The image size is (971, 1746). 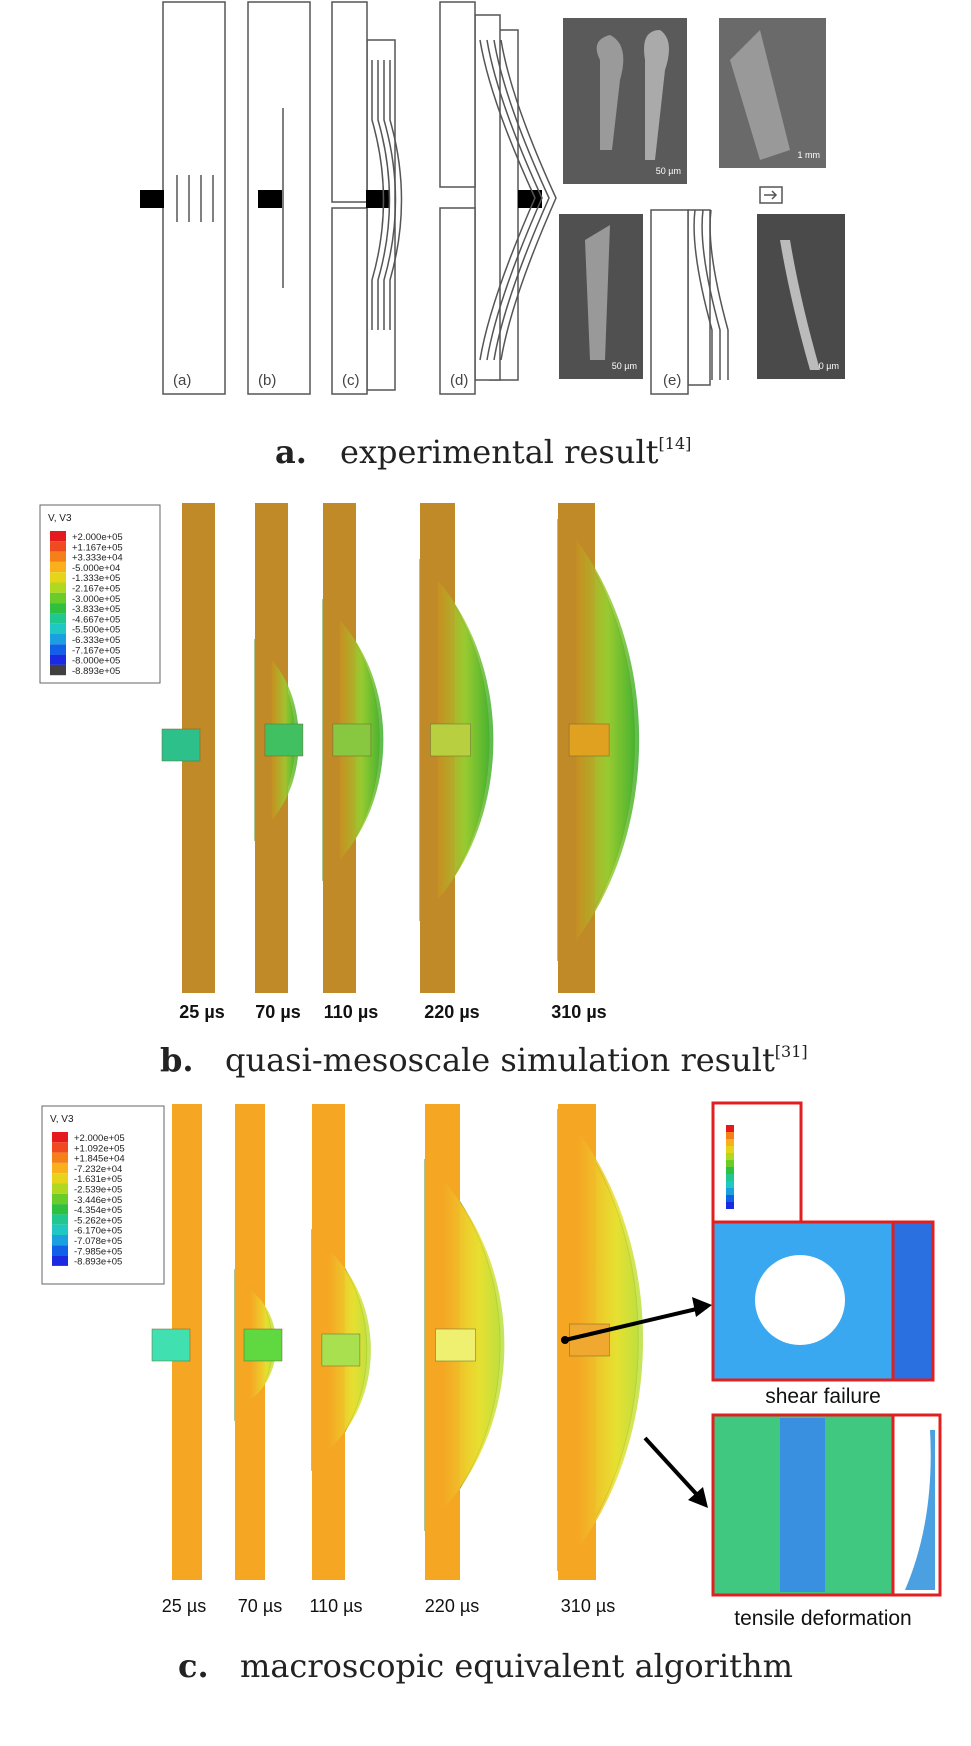 I want to click on deformation-zone, so click(x=610, y=1340).